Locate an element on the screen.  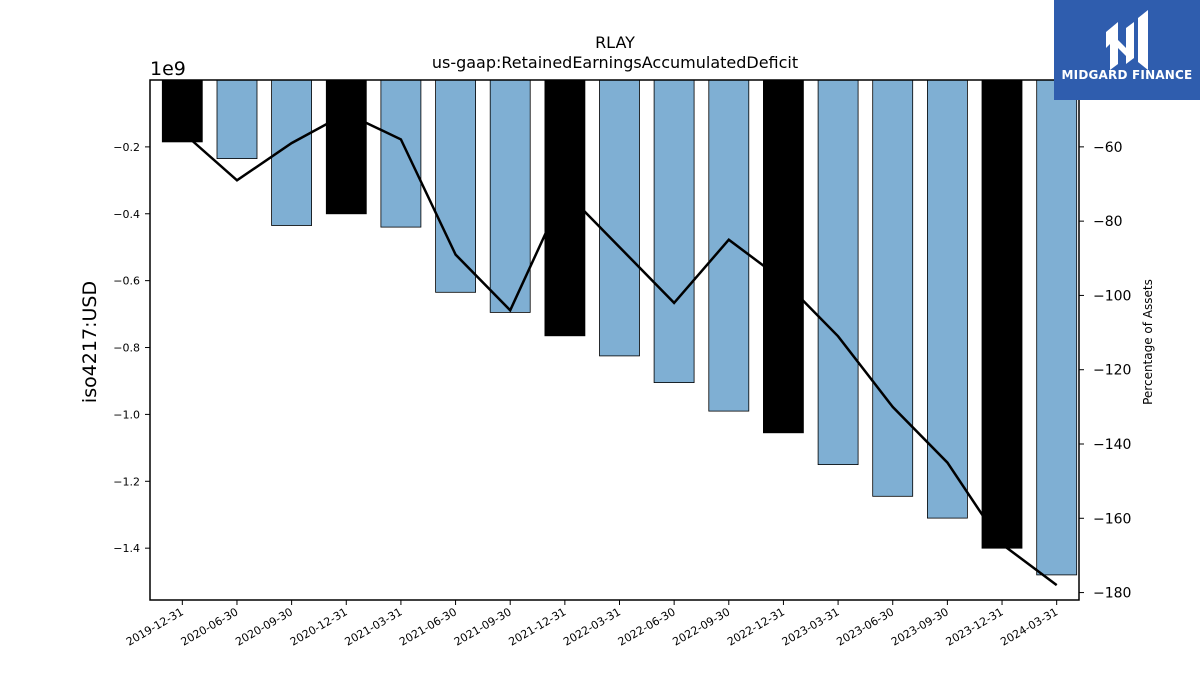
logo-text: MIDGARD FINANCE is located at coordinates (1127, 75).